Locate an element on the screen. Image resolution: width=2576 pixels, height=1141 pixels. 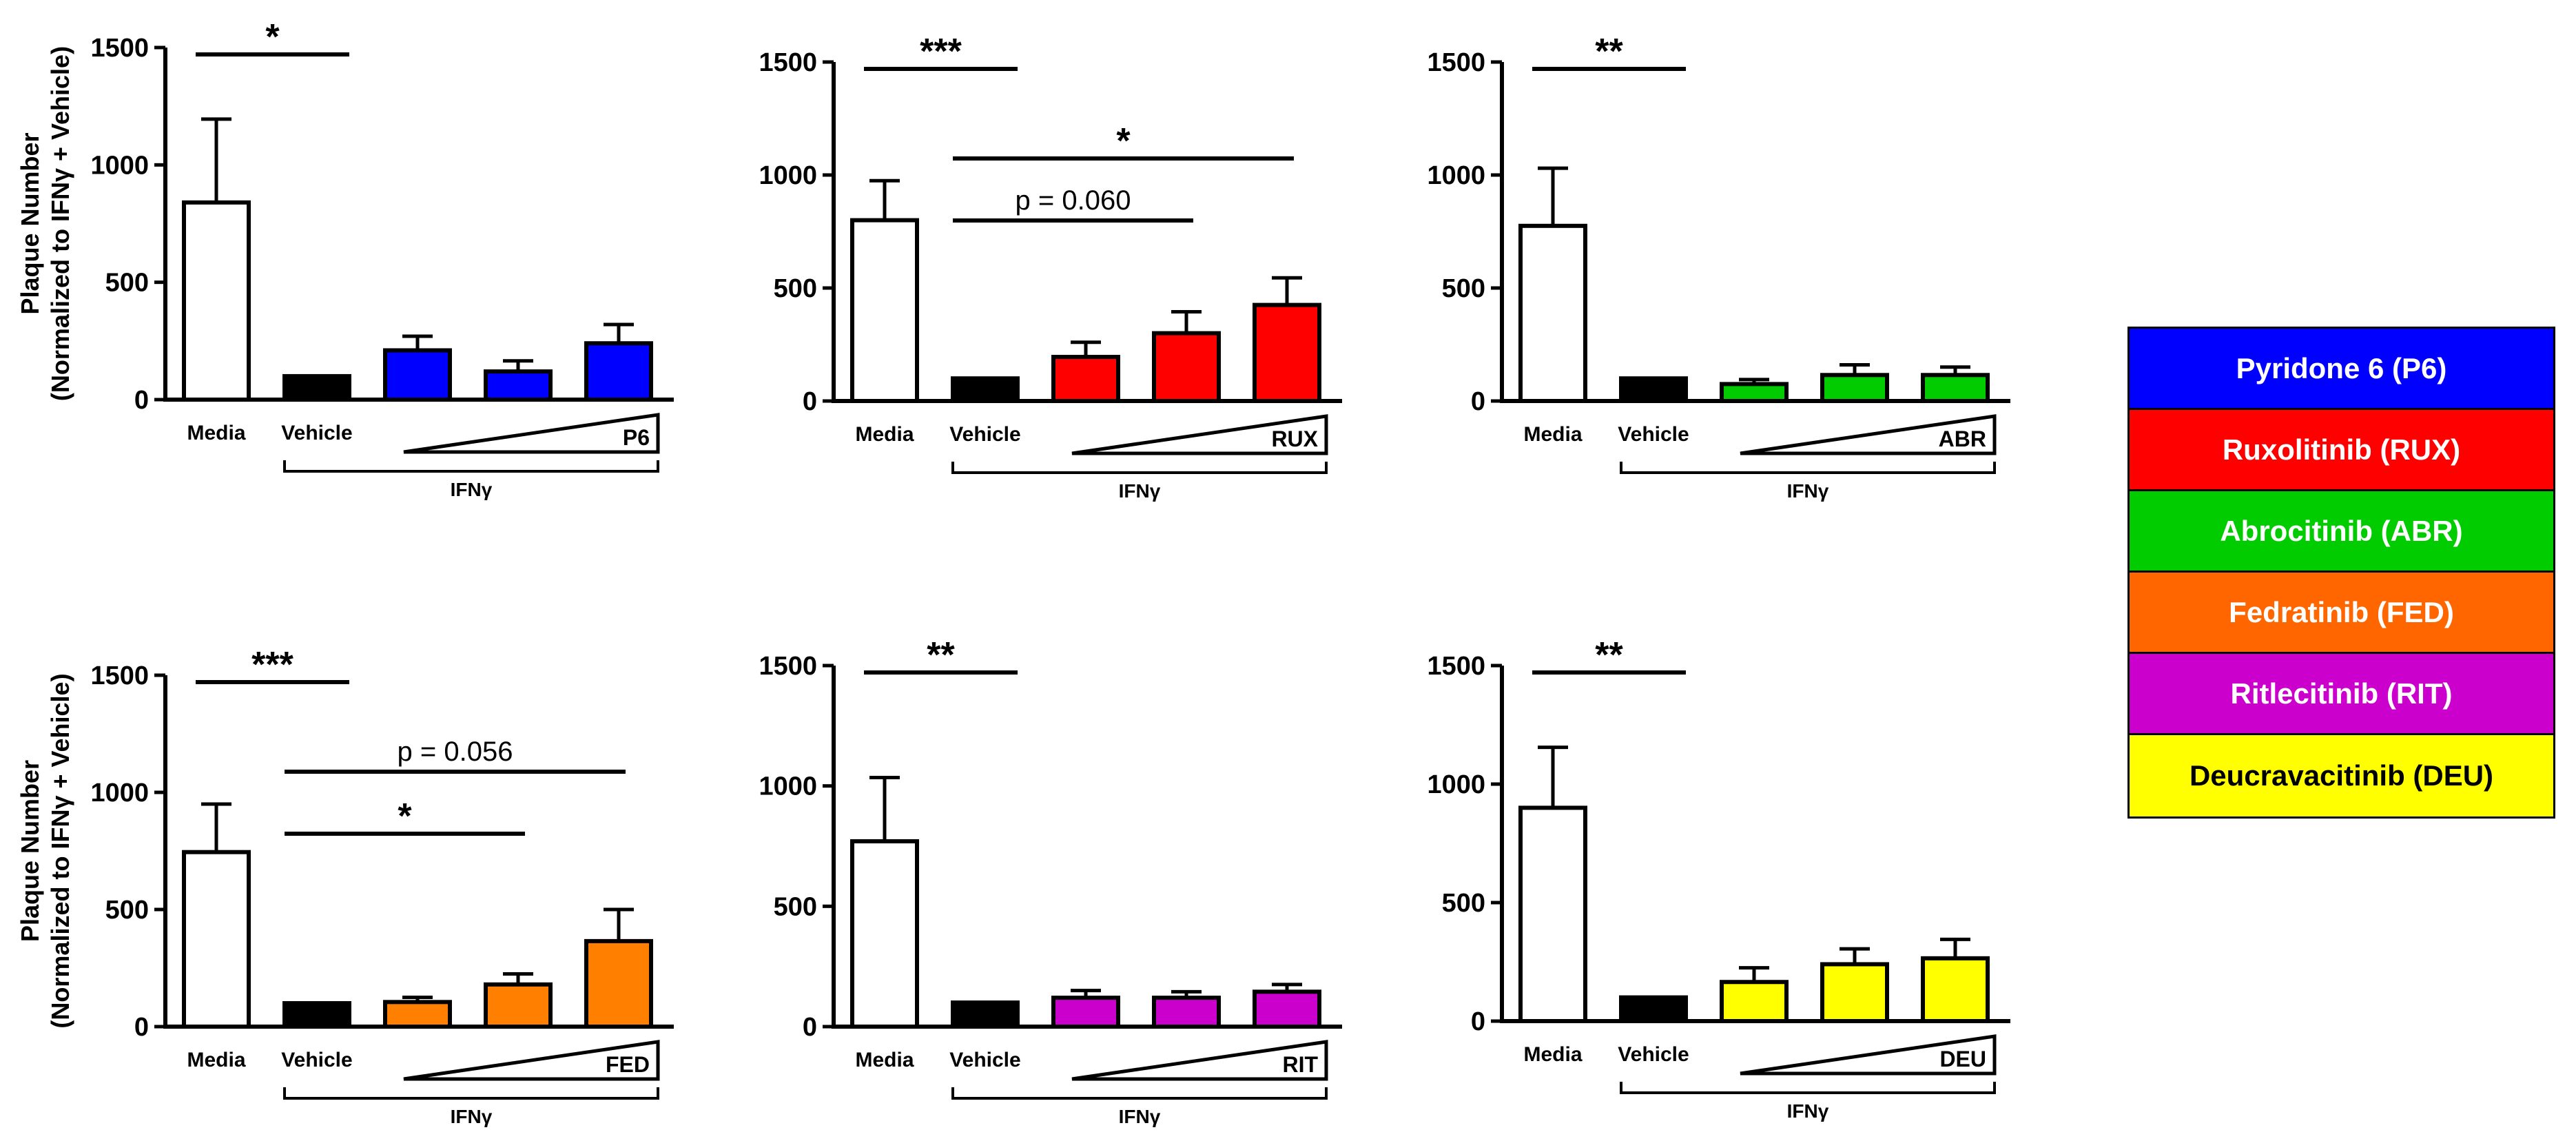
significance-label: p = 0.060 is located at coordinates (1073, 200).